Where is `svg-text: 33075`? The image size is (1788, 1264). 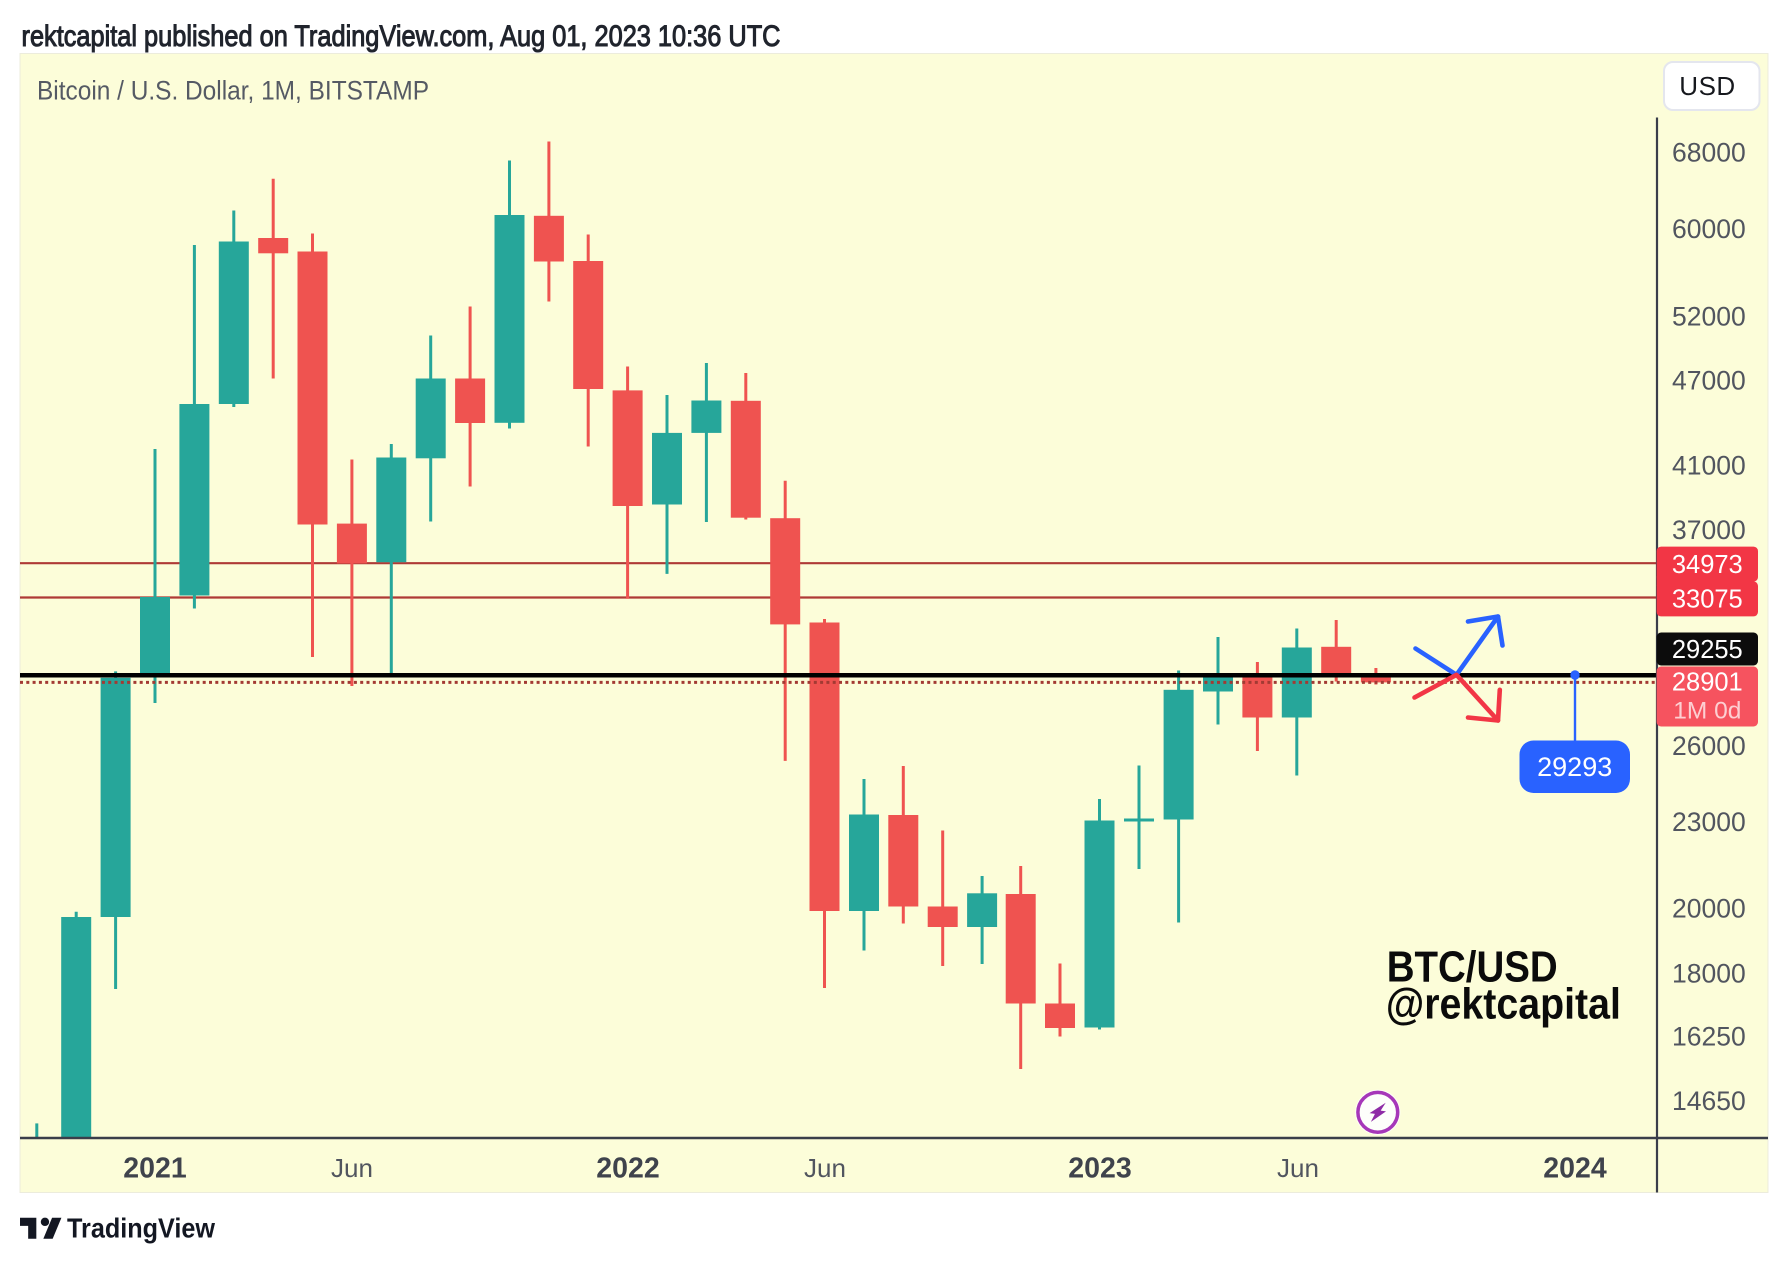 svg-text: 33075 is located at coordinates (1707, 600).